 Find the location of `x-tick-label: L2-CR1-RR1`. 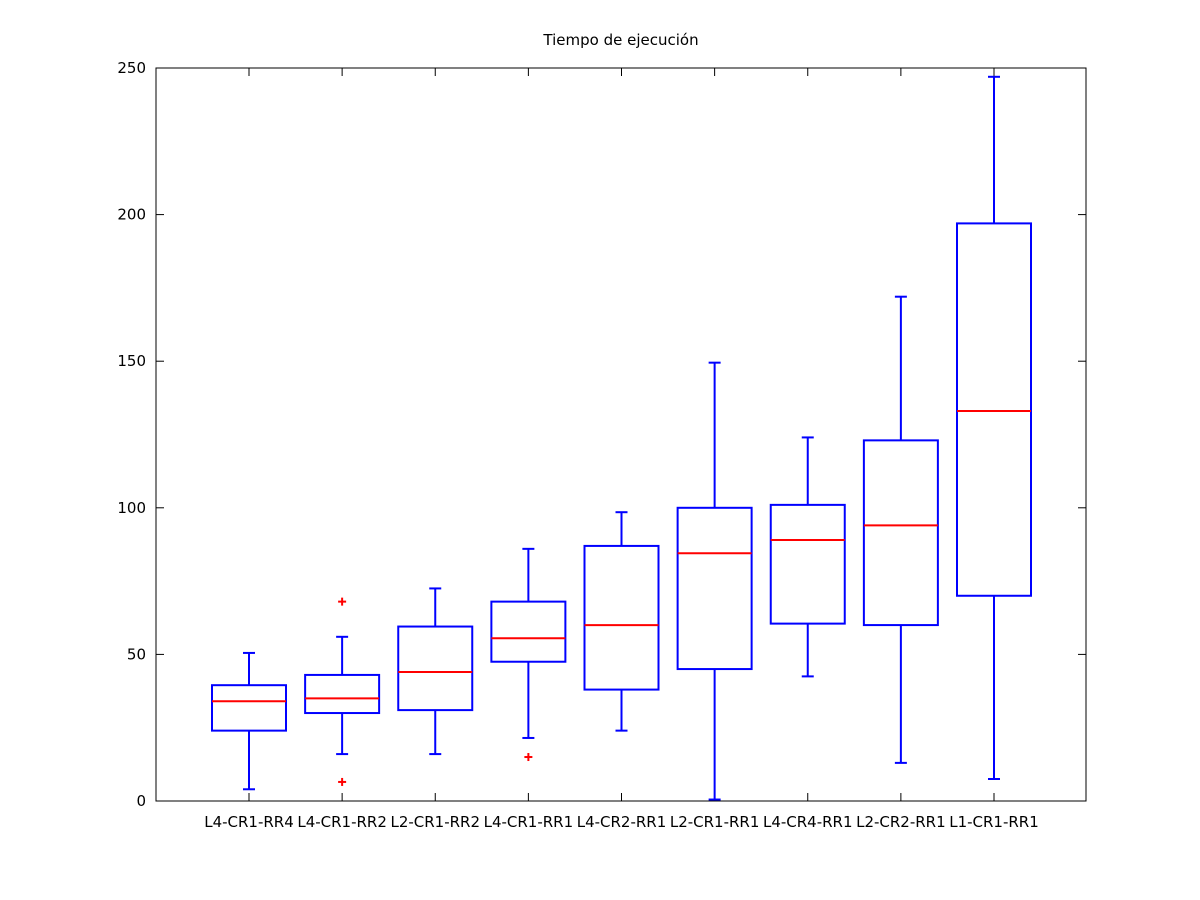

x-tick-label: L2-CR1-RR1 is located at coordinates (715, 822).